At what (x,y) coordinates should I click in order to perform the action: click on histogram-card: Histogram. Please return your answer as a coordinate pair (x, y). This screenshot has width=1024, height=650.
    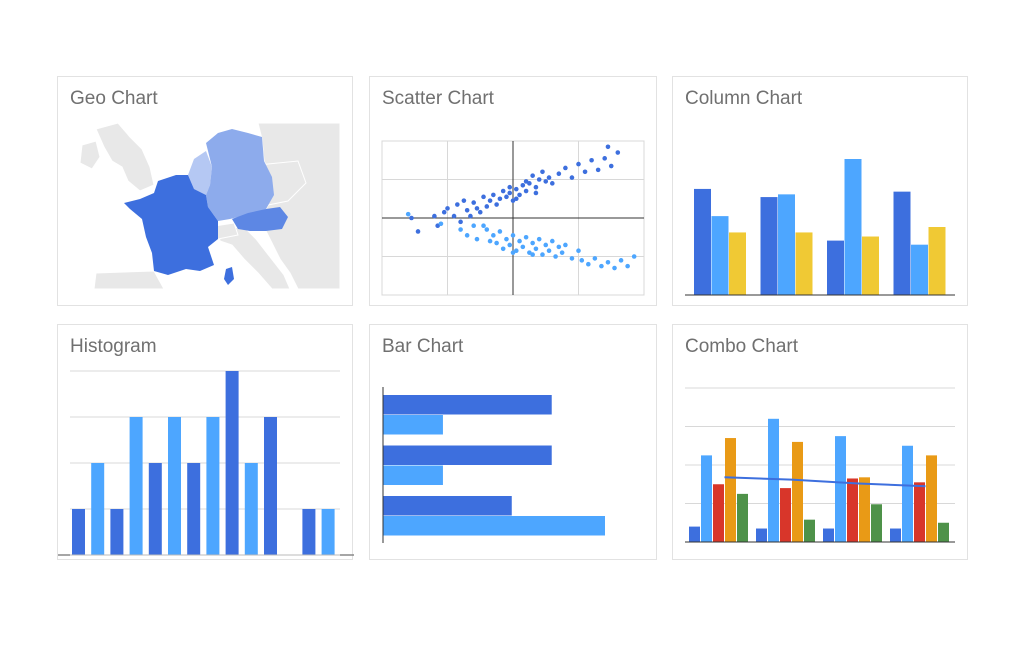
    Looking at the image, I should click on (205, 442).